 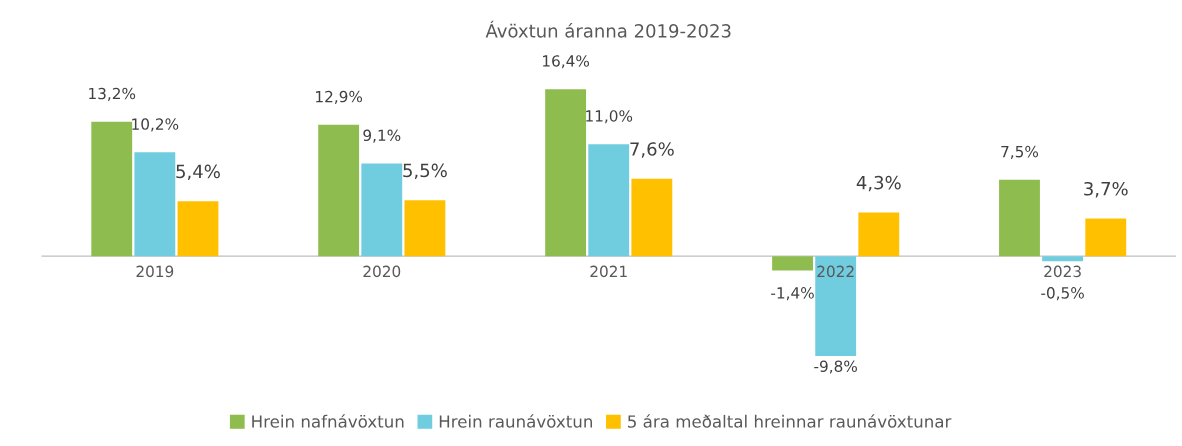 I want to click on x-tick-label: 2019, so click(x=155, y=271).